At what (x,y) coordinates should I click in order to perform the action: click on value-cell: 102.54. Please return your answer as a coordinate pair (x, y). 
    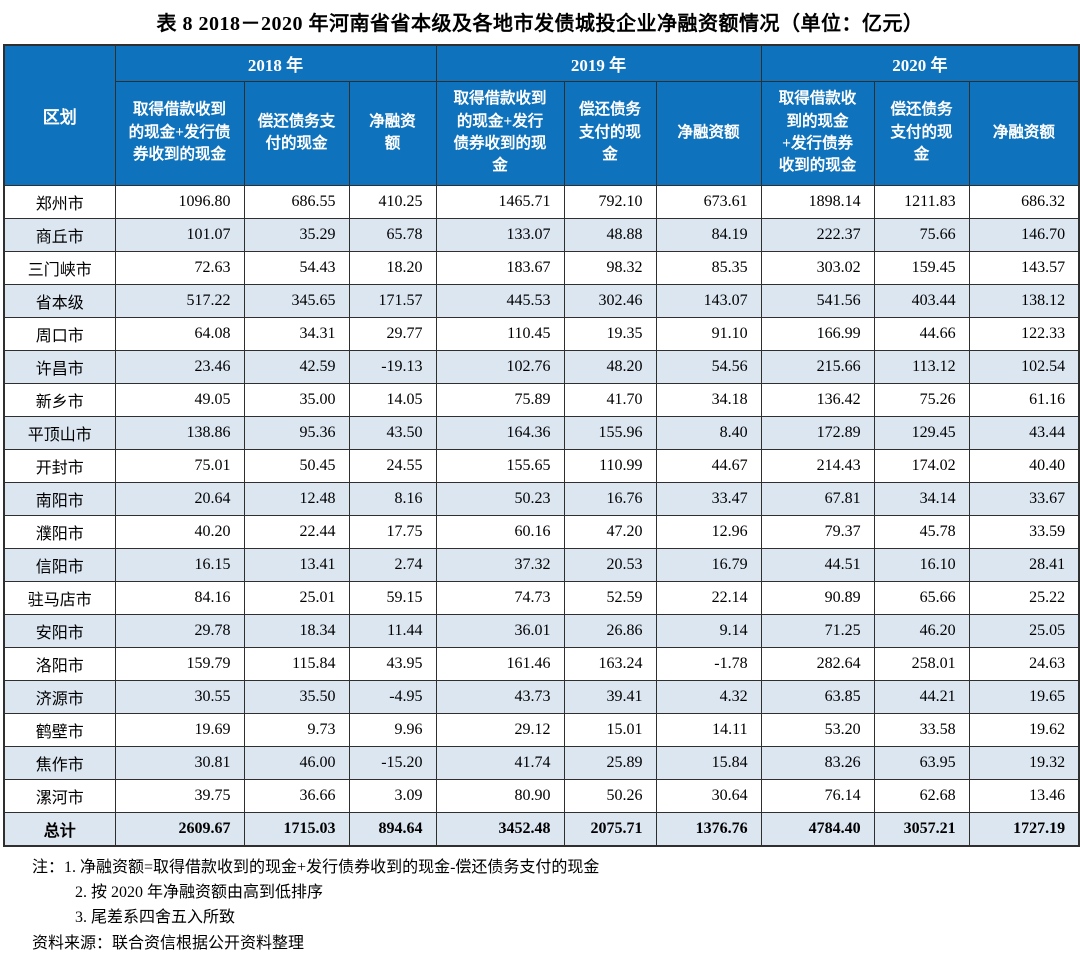
    Looking at the image, I should click on (1024, 366).